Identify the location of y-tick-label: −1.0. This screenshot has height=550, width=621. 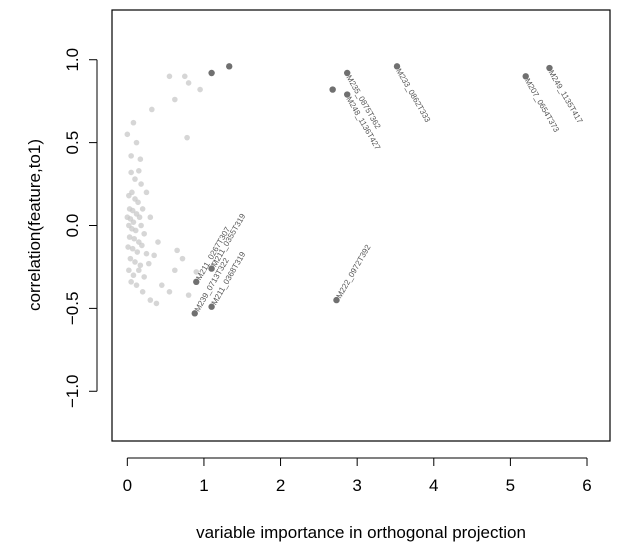
(72, 391).